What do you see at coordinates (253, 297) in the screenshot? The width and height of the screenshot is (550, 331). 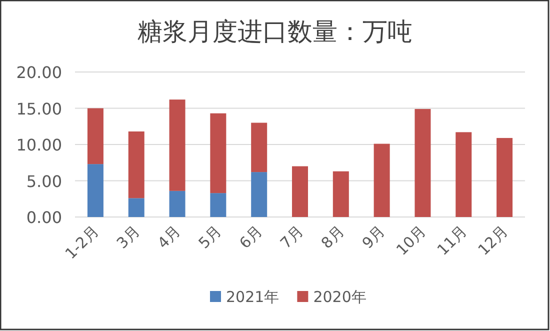 I see `legend-label: 2021年` at bounding box center [253, 297].